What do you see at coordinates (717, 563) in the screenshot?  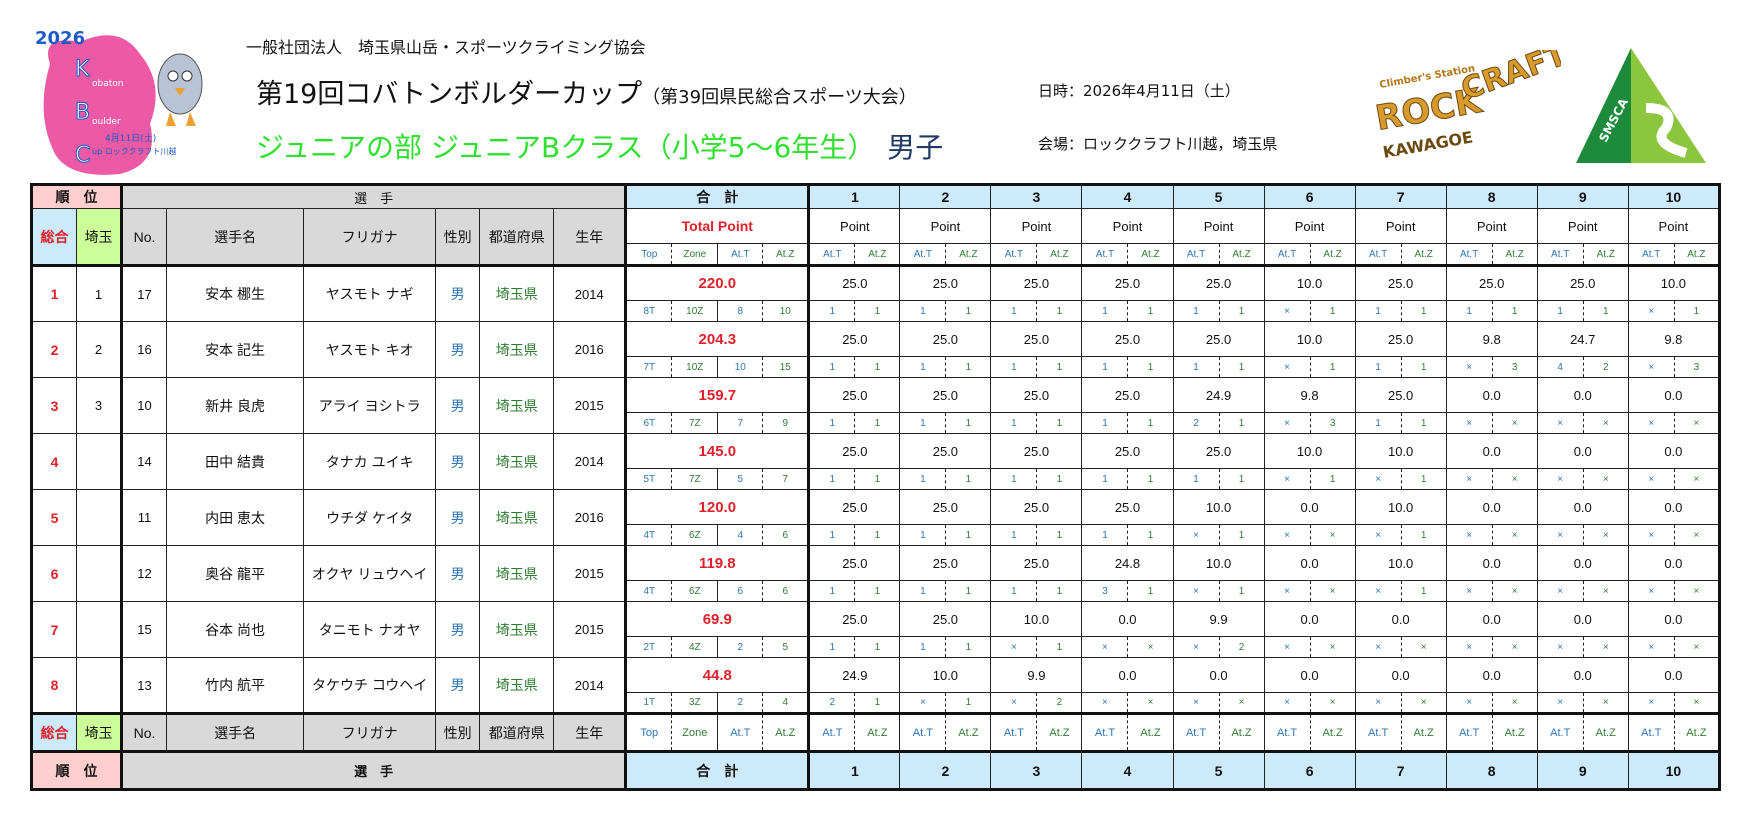 I see `total-point: 119.8` at bounding box center [717, 563].